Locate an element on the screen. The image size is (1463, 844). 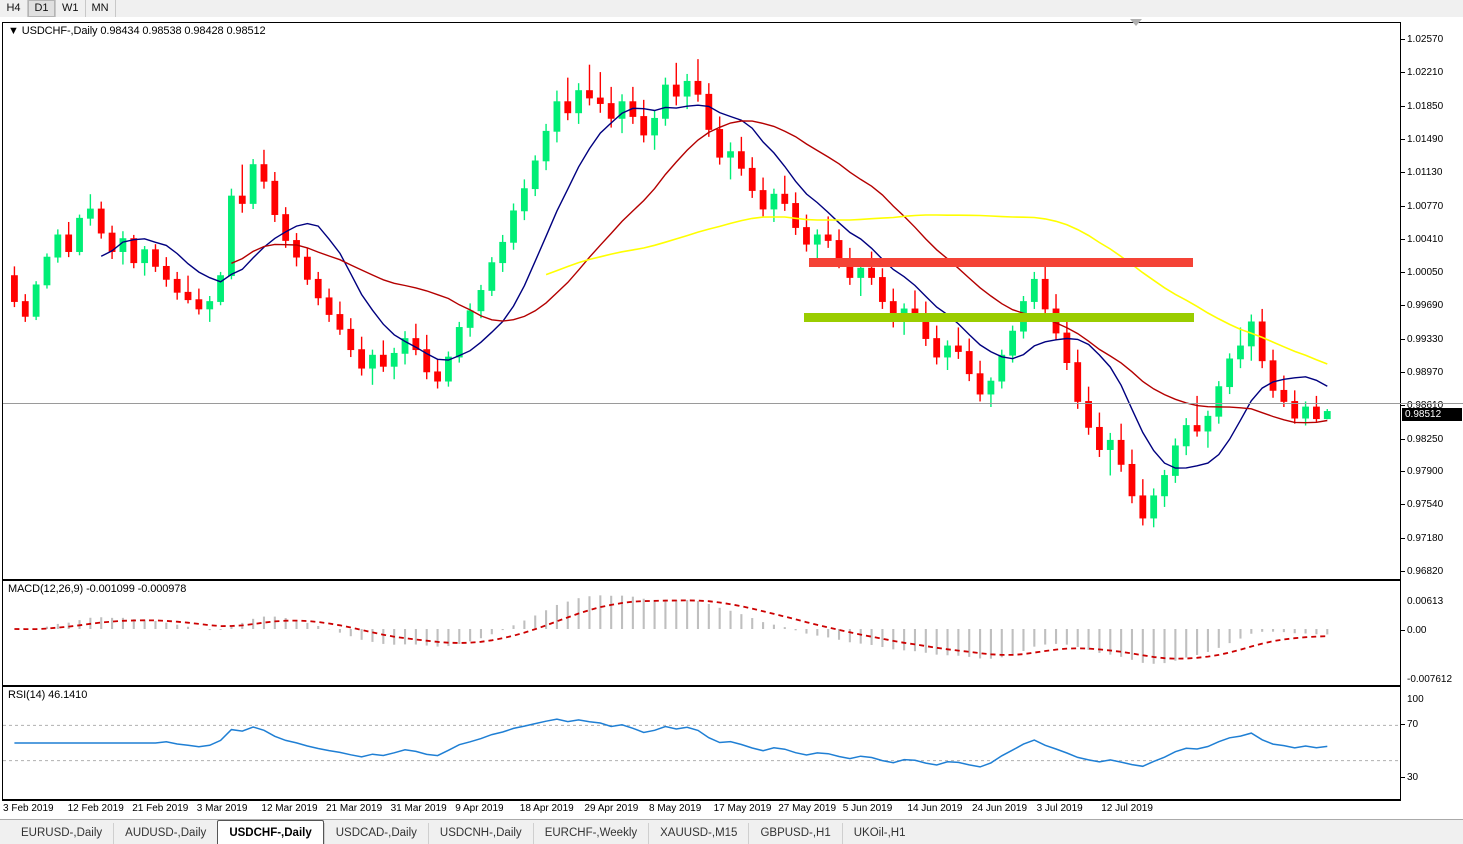
current-price-crossline is located at coordinates (733, 403).